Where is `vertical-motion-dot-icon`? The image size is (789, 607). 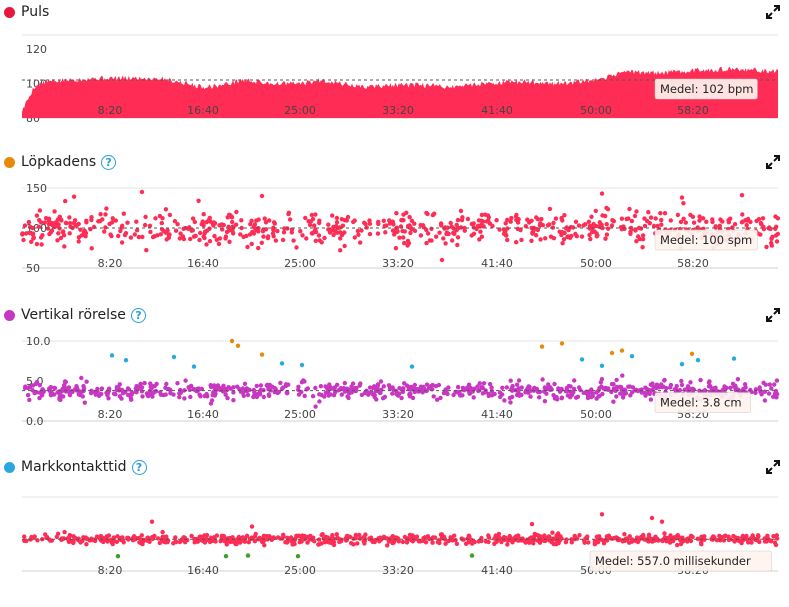
vertical-motion-dot-icon is located at coordinates (9, 315).